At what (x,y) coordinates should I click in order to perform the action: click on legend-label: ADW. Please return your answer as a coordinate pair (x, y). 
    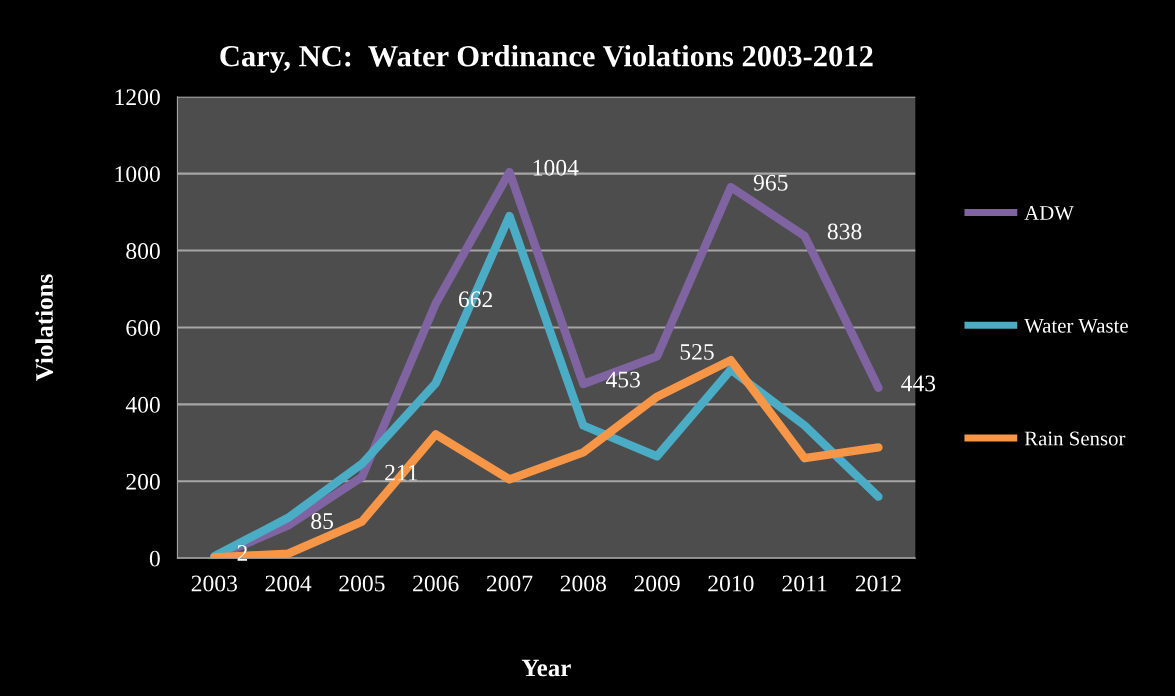
    Looking at the image, I should click on (1049, 213).